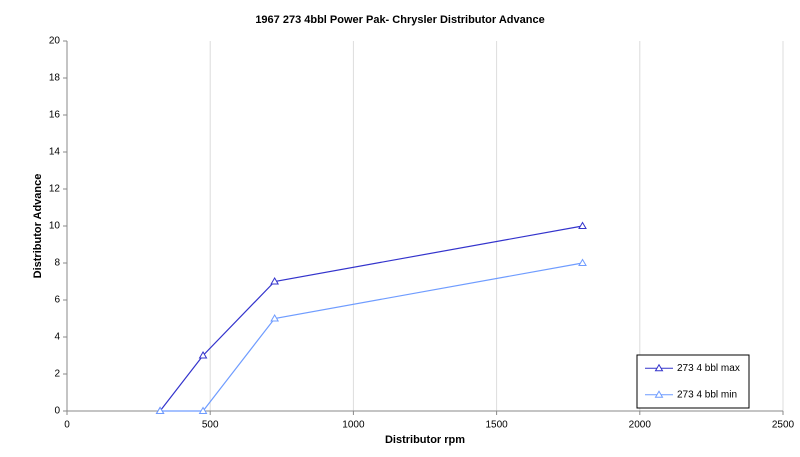 The image size is (800, 457). I want to click on x-tick-label: 2500, so click(783, 425).